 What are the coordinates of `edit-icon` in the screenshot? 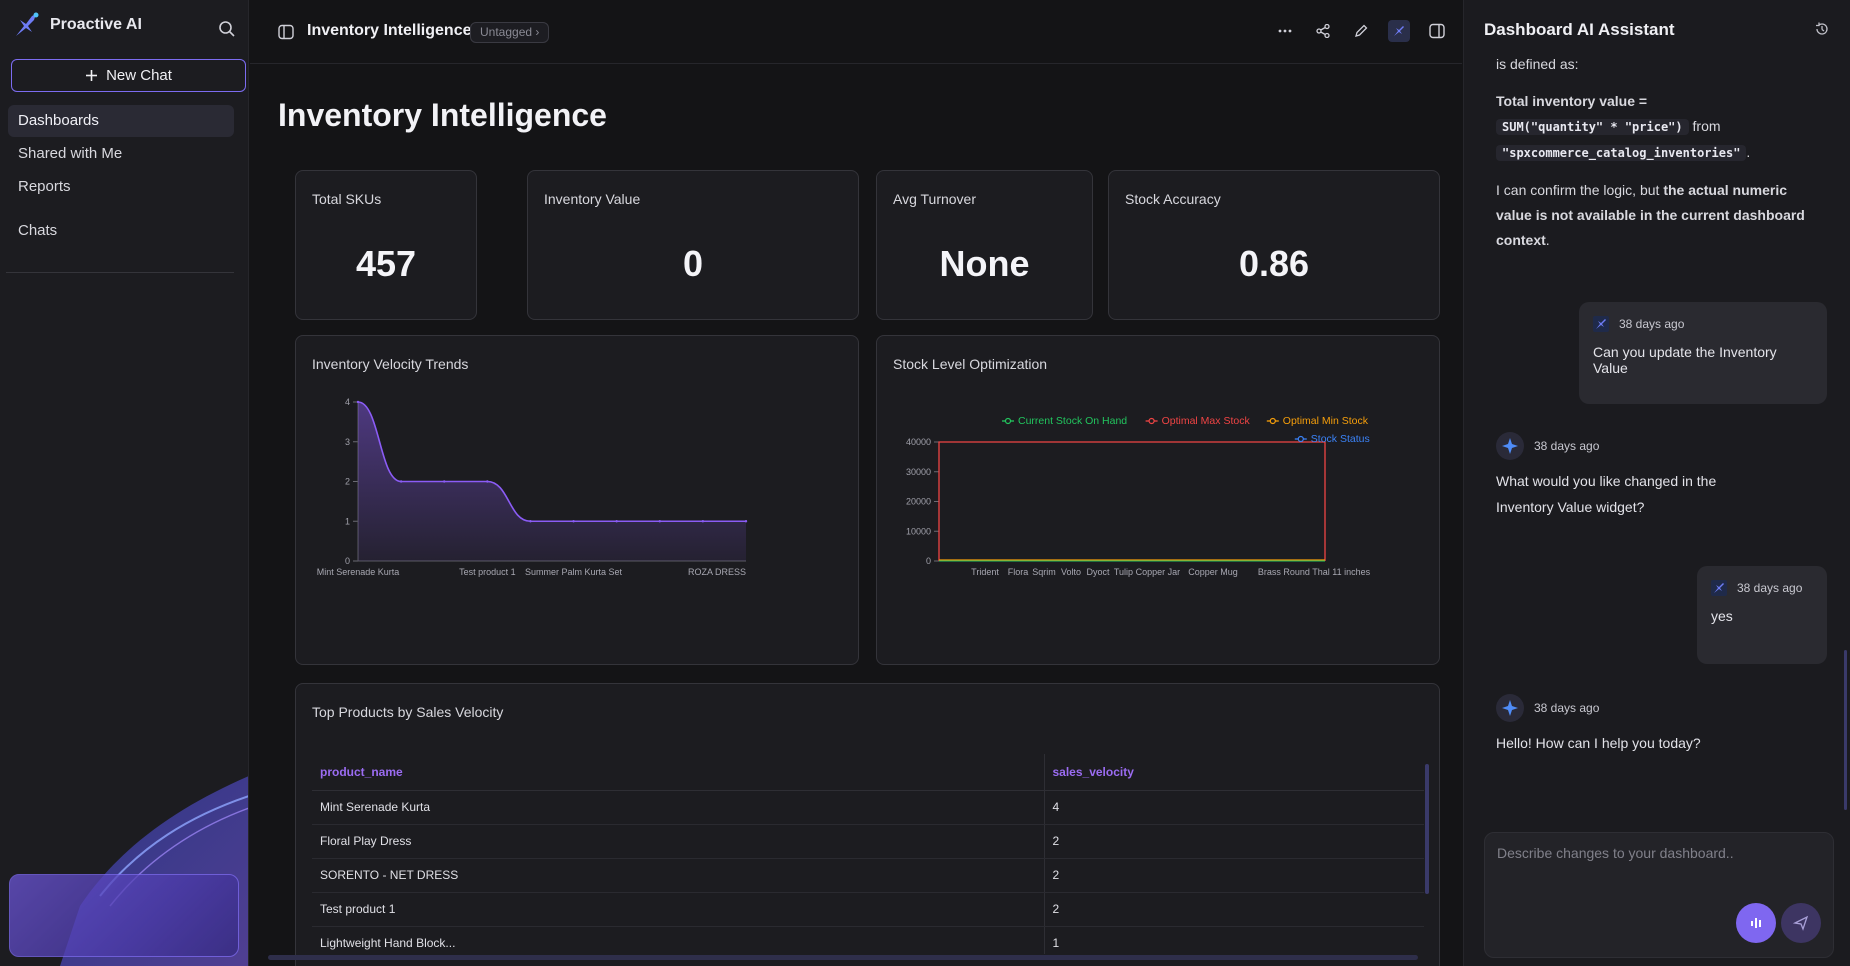 It's located at (1361, 31).